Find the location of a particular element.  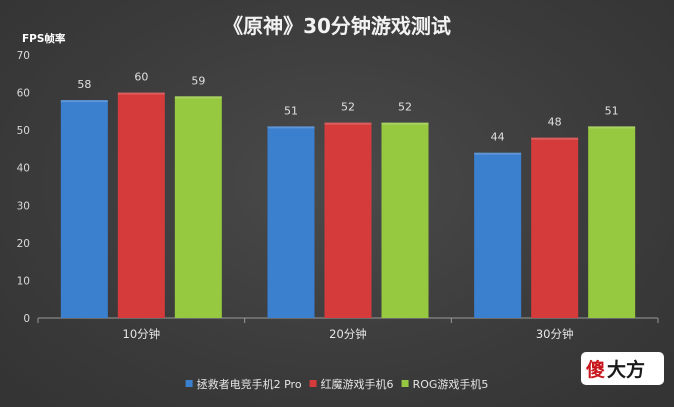

y-tick-label: 50 is located at coordinates (23, 131).